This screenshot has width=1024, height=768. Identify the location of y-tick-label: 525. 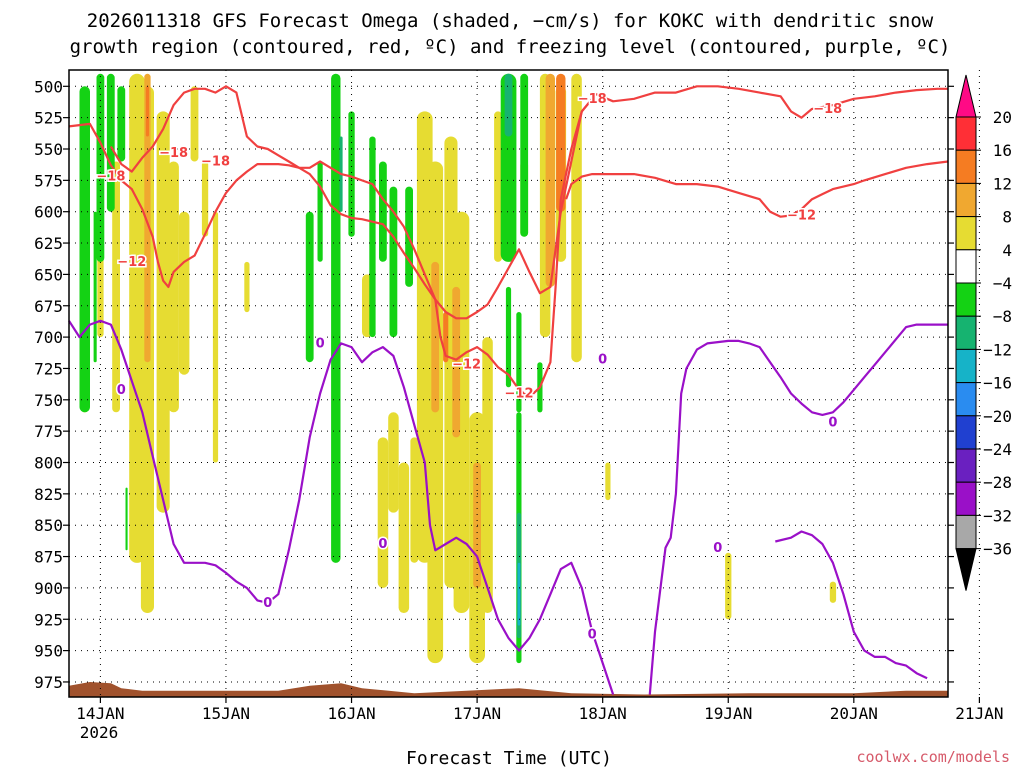
(48, 118).